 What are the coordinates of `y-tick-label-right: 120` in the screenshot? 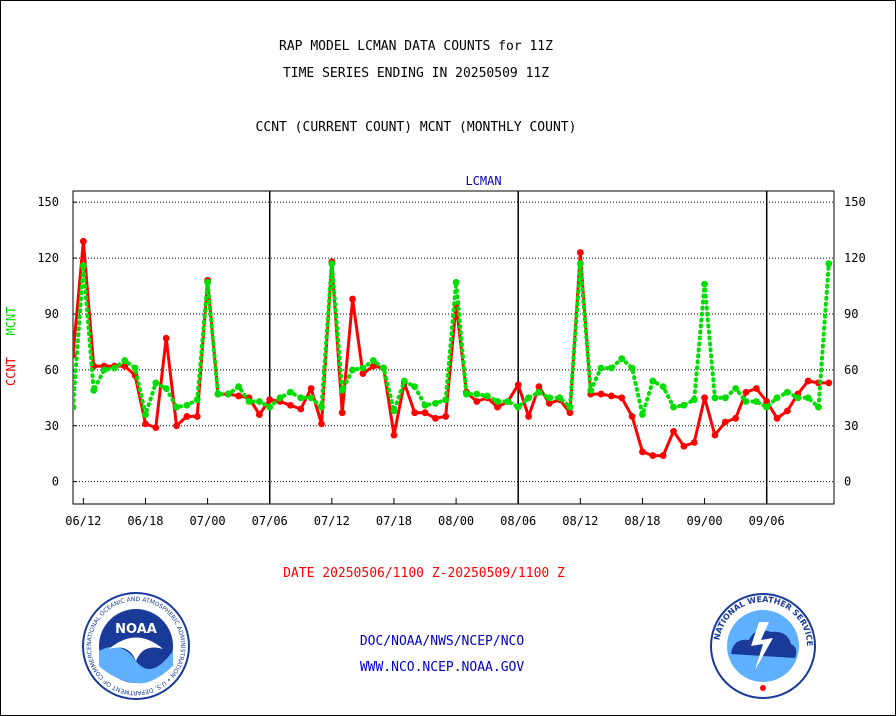 It's located at (855, 258).